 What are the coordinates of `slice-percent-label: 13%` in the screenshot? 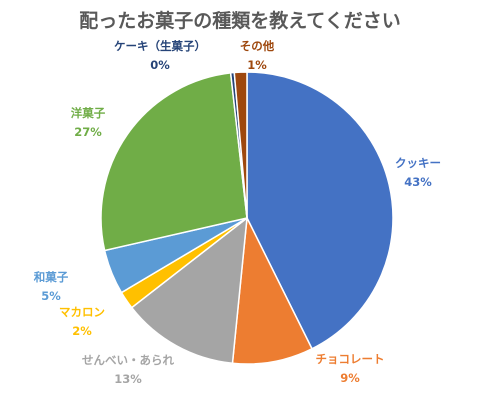 It's located at (128, 379).